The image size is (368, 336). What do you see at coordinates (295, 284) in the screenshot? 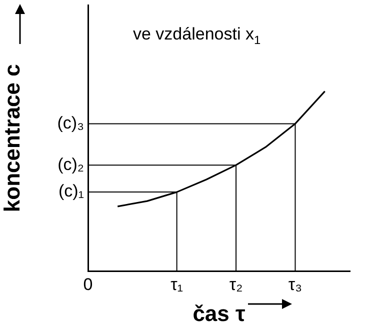
I see `x-tick-label: τ₃` at bounding box center [295, 284].